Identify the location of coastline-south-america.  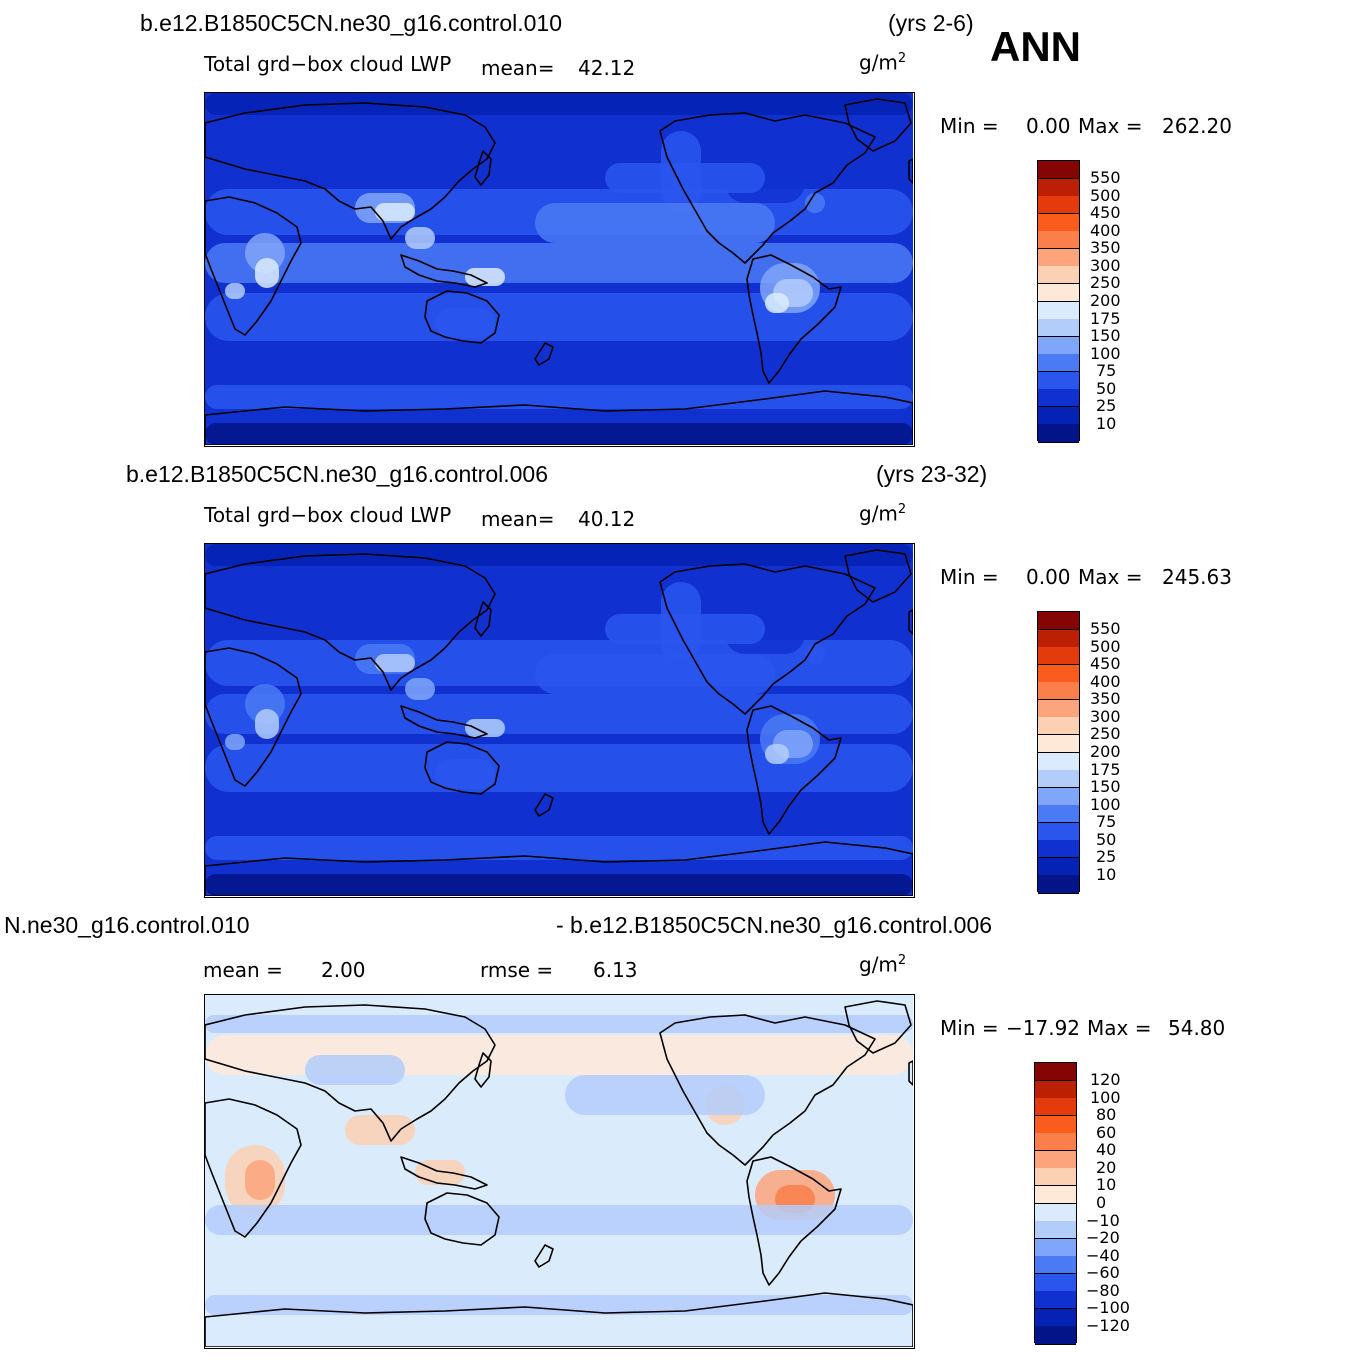
(794, 1221).